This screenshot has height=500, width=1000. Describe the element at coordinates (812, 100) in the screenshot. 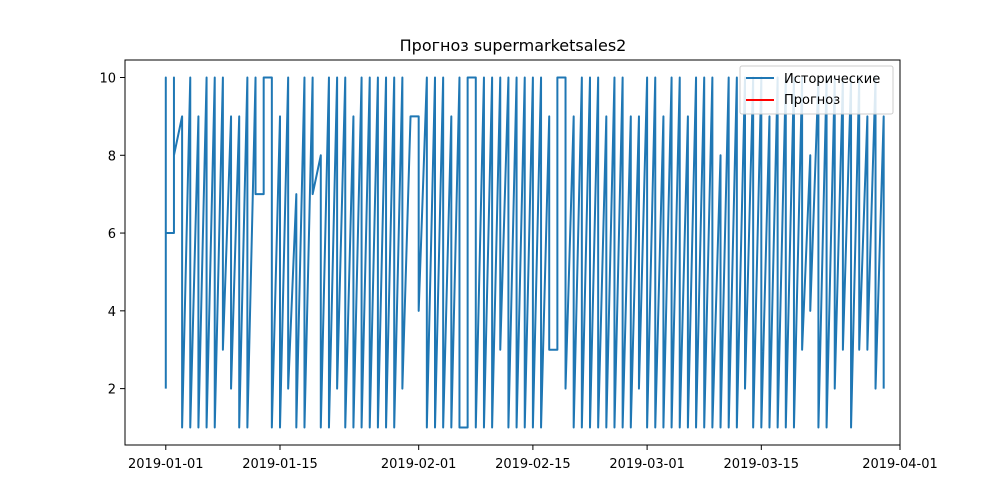

I see `legend-label-forecast: Прогноз` at that location.